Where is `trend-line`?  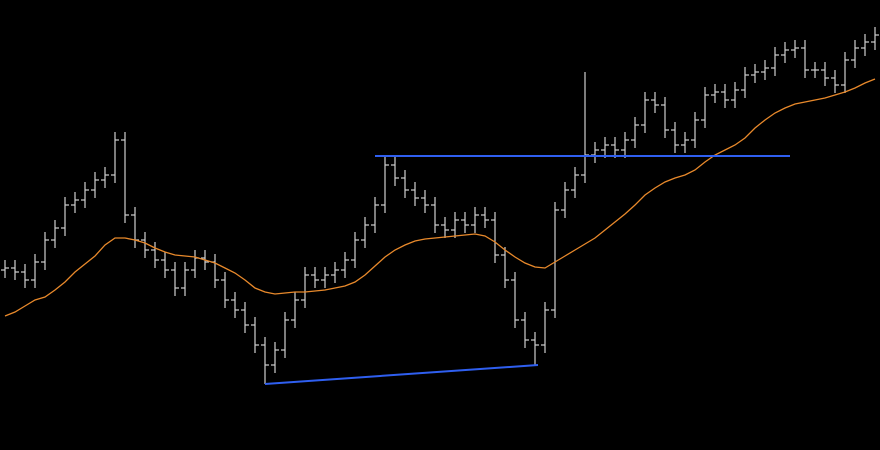 trend-line is located at coordinates (401, 374).